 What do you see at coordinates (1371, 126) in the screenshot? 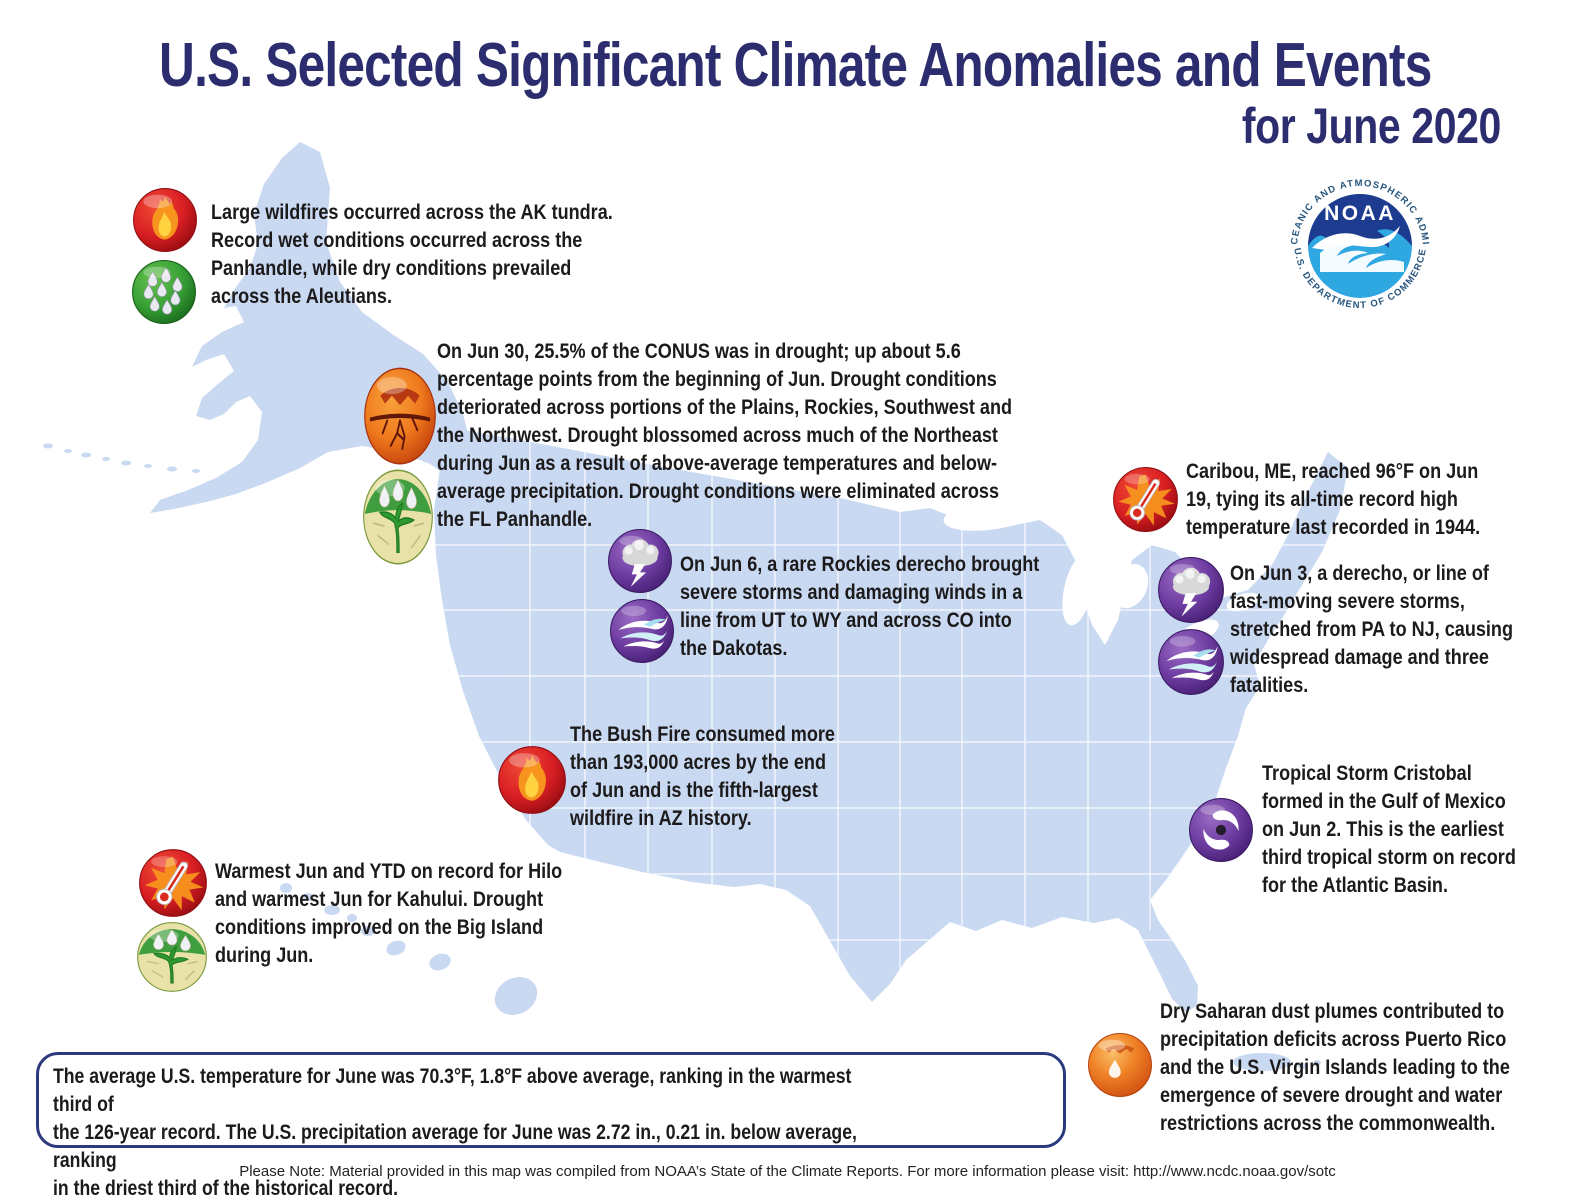
I see `page-subtitle-text: for June 2020` at bounding box center [1371, 126].